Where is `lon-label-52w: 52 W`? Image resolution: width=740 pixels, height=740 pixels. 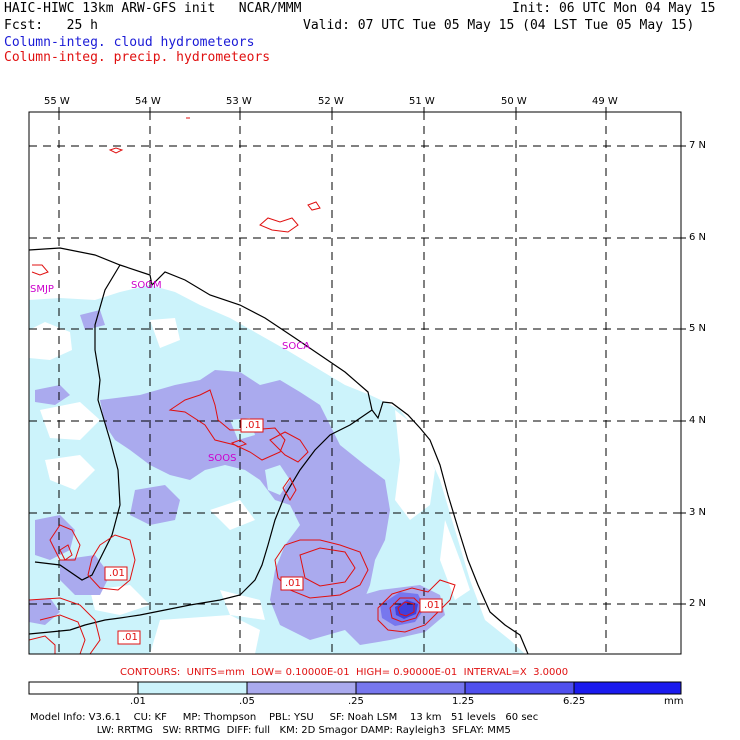 lon-label-52w: 52 W is located at coordinates (331, 101).